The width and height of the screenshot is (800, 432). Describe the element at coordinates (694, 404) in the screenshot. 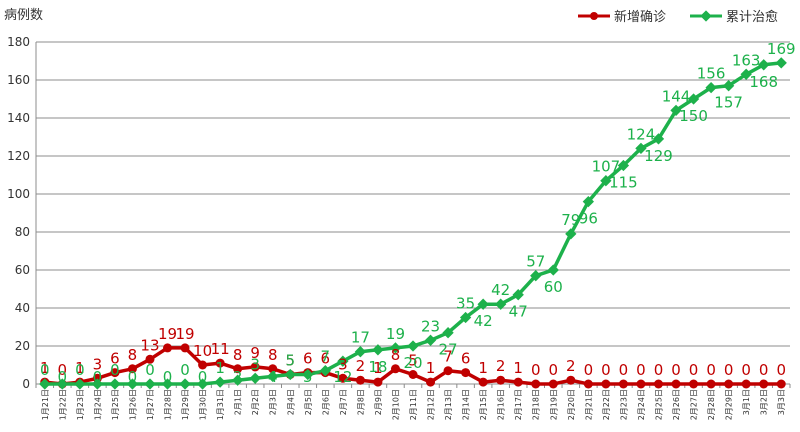

I see `x-tick-label: 2月27日` at that location.